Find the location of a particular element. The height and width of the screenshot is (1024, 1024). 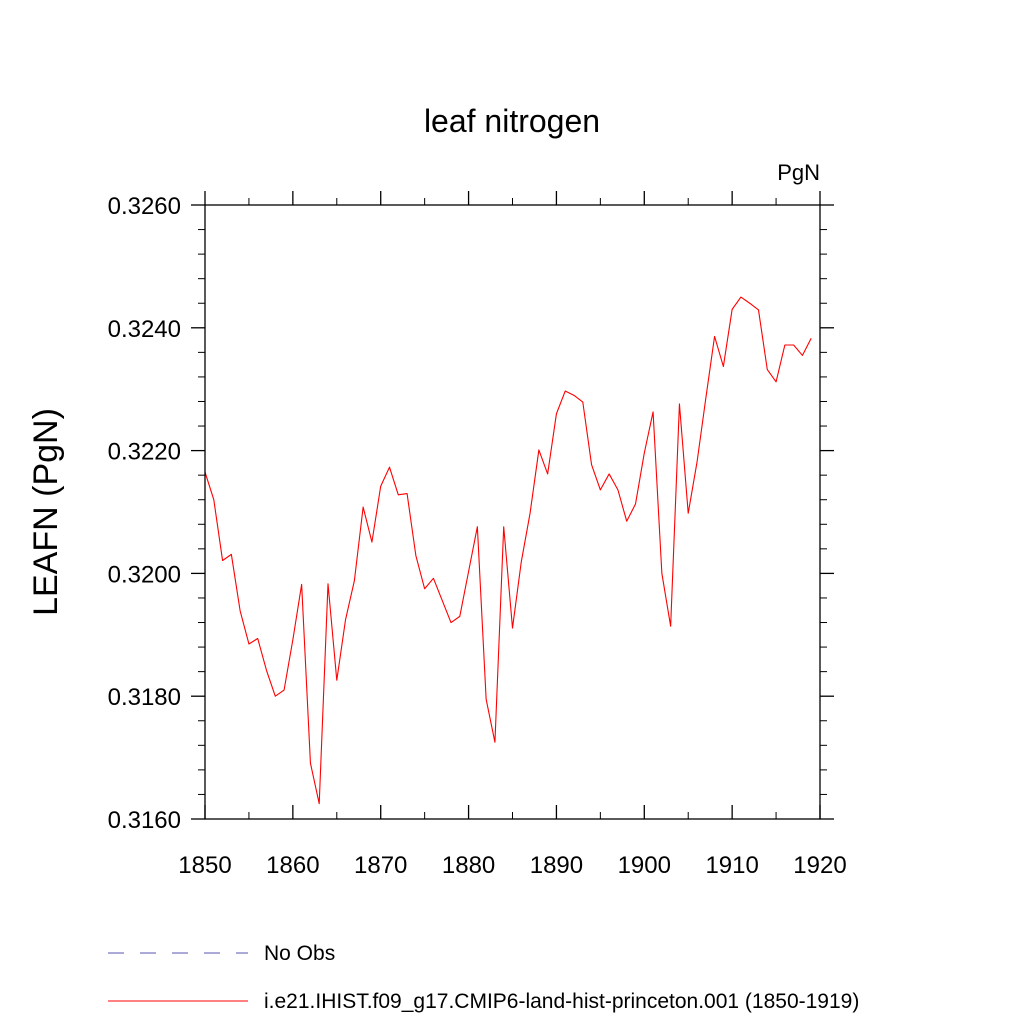

legend-label-no-obs: No Obs is located at coordinates (299, 953).